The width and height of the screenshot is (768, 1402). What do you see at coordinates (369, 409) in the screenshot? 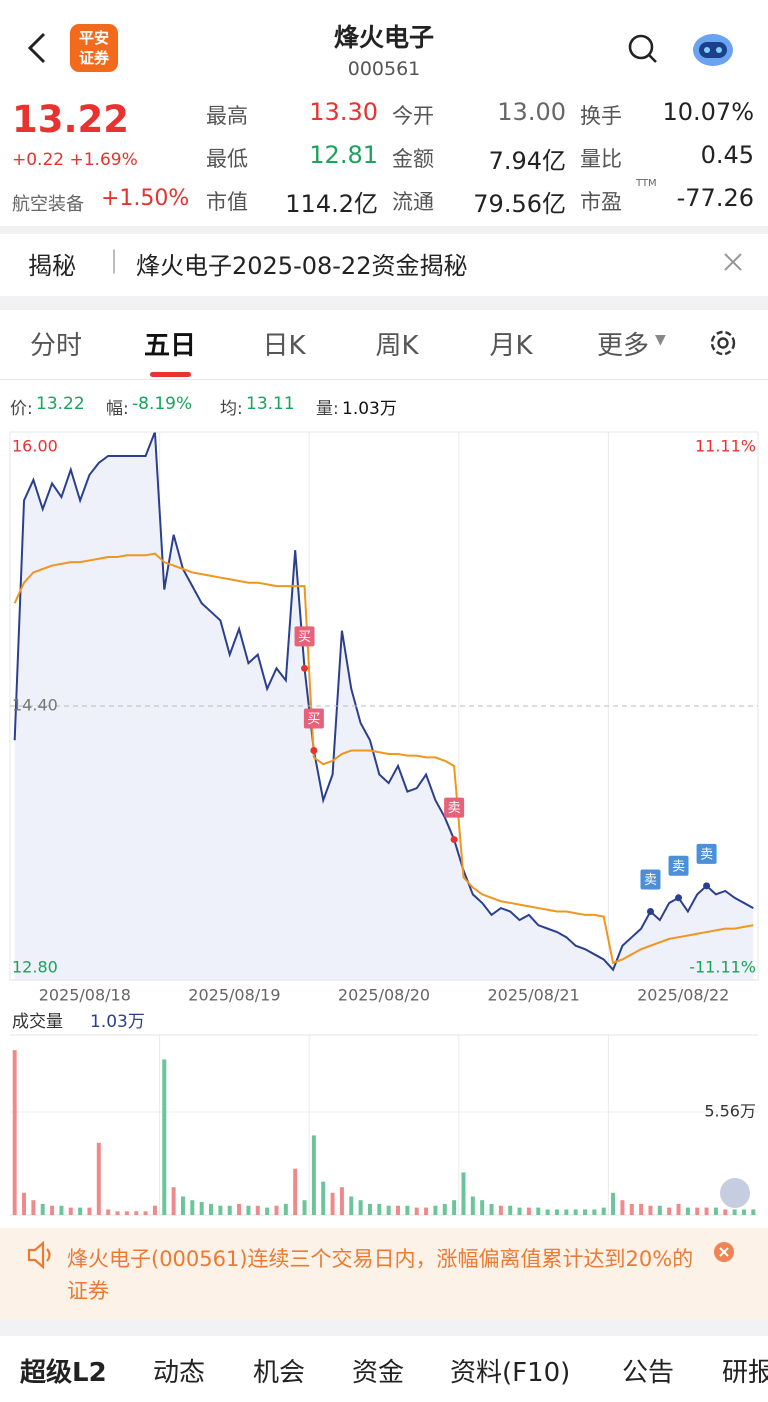
I see `info-value: 1.03万` at bounding box center [369, 409].